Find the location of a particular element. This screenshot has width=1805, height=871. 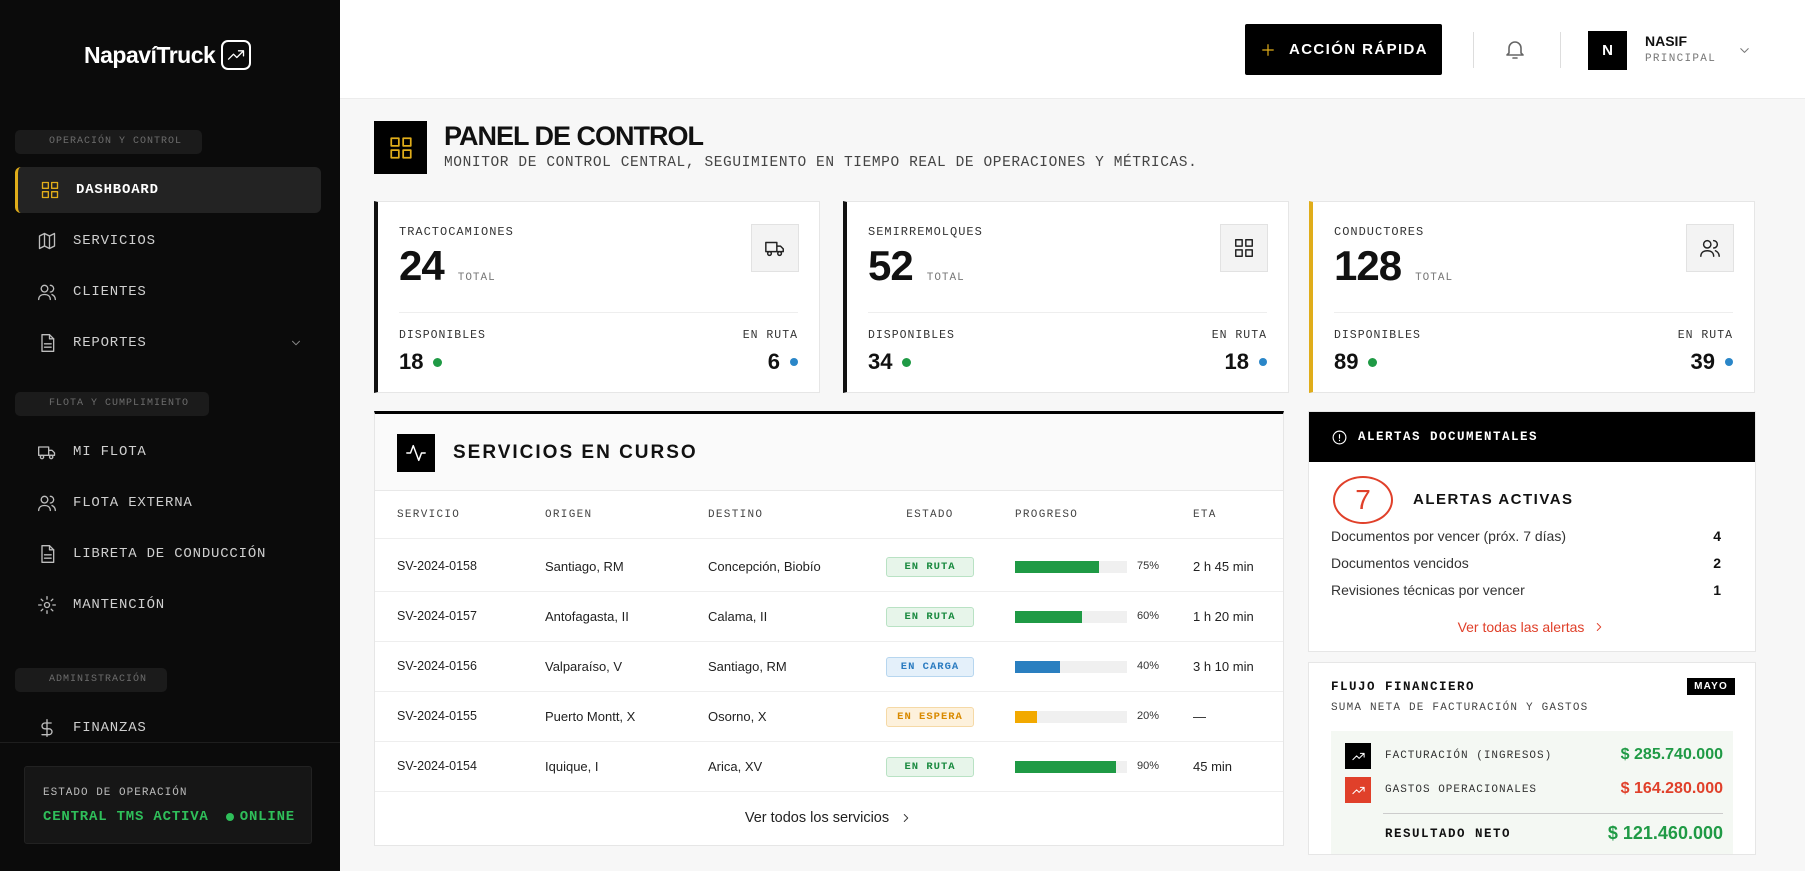

nav-item: FLOTA EXTERNA is located at coordinates (168, 503).